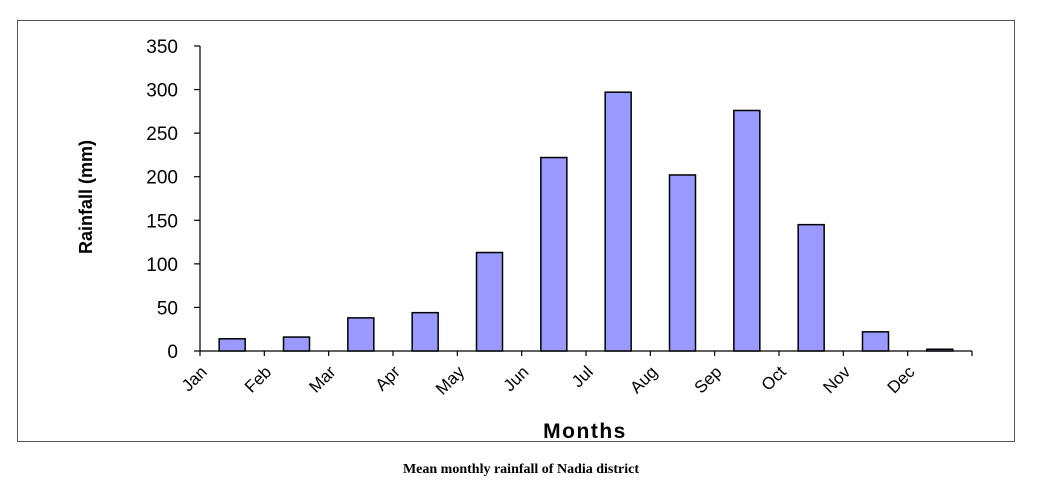  What do you see at coordinates (425, 331) in the screenshot?
I see `bar-apr` at bounding box center [425, 331].